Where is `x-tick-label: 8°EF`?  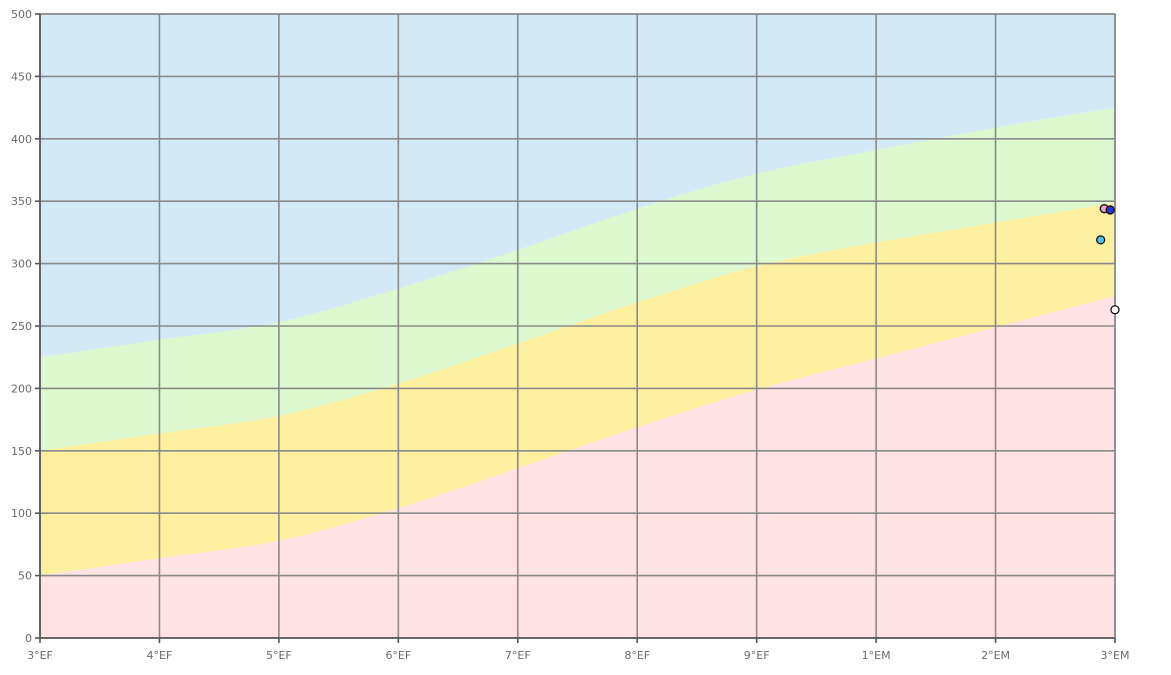
x-tick-label: 8°EF is located at coordinates (637, 655).